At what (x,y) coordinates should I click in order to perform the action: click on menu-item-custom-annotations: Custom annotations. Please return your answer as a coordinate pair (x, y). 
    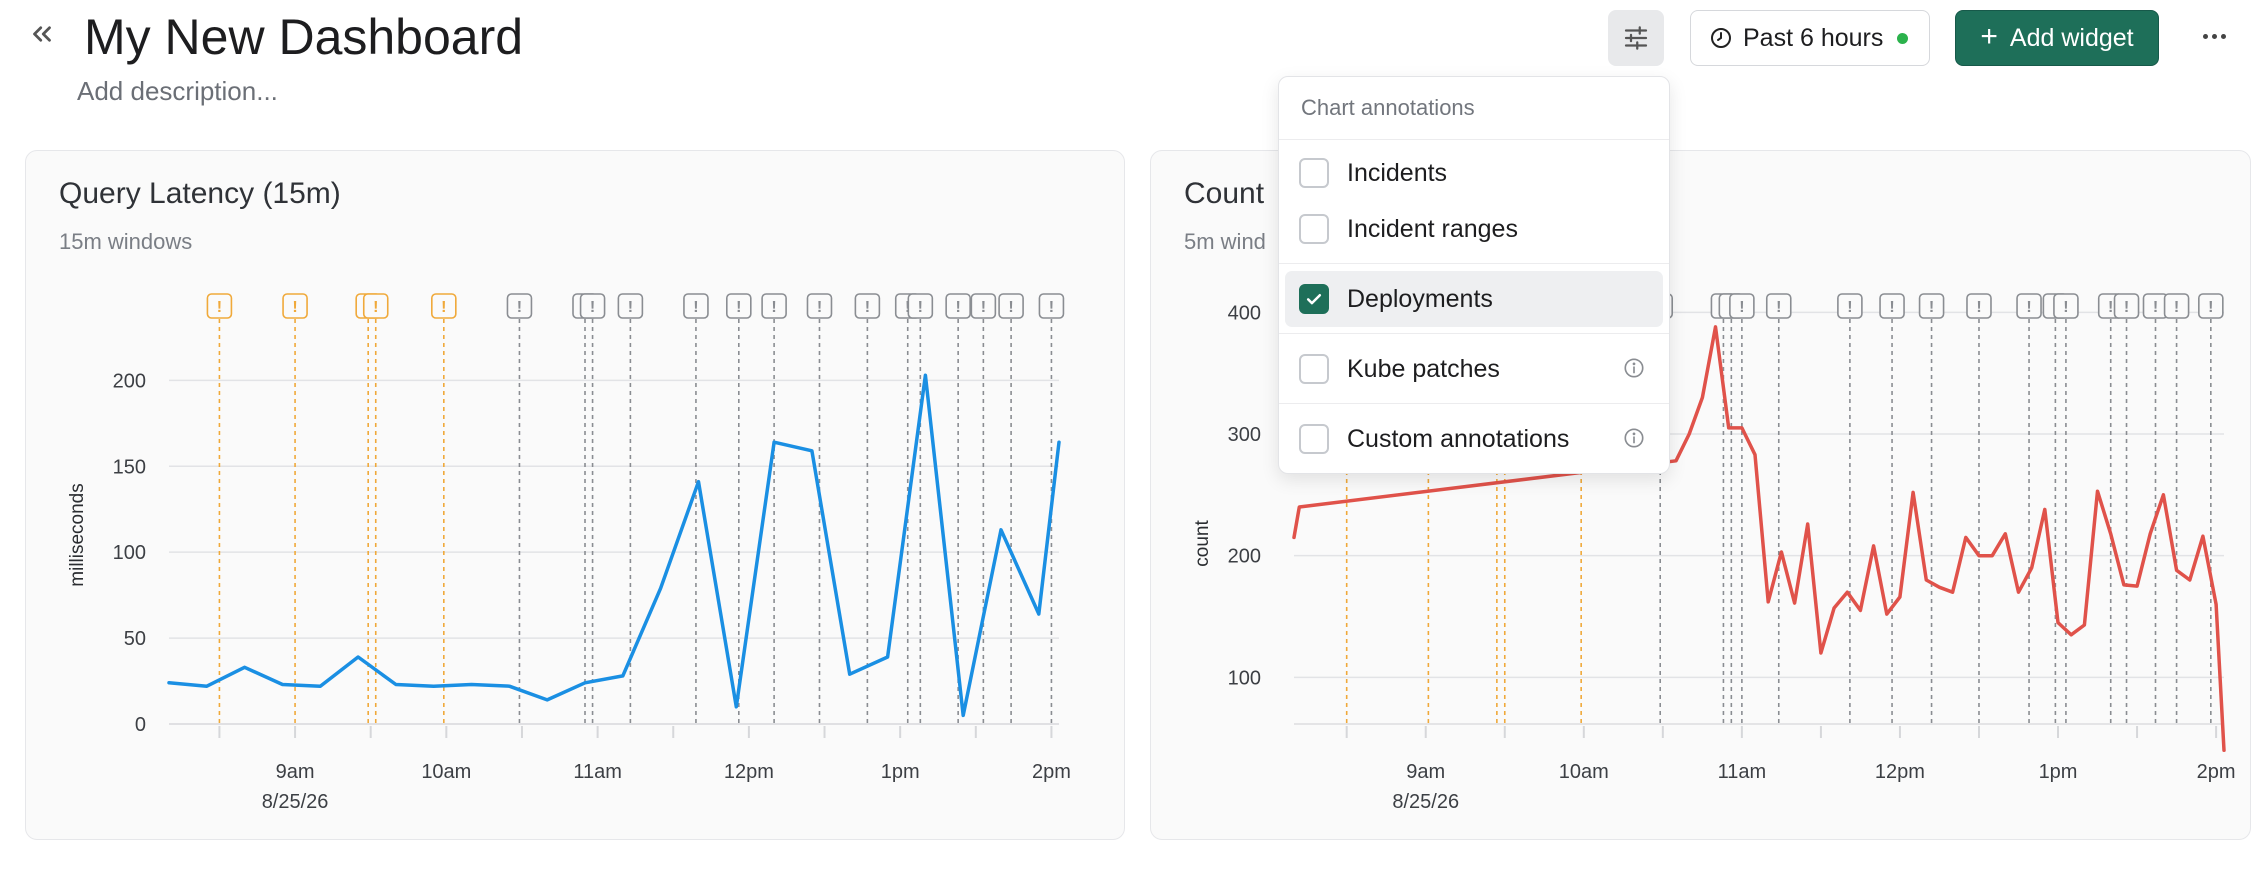
    Looking at the image, I should click on (1474, 439).